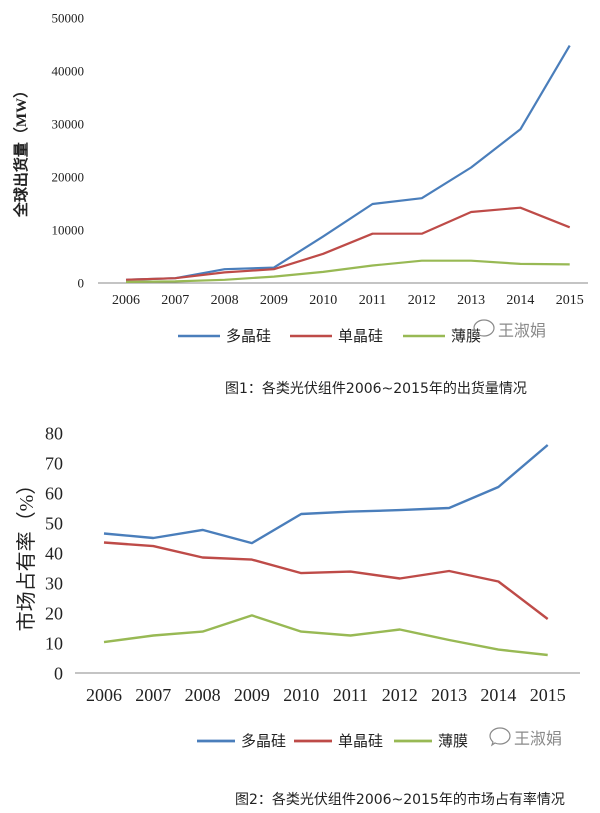 The height and width of the screenshot is (813, 600). Describe the element at coordinates (54, 523) in the screenshot. I see `y-tick-label: 50` at that location.